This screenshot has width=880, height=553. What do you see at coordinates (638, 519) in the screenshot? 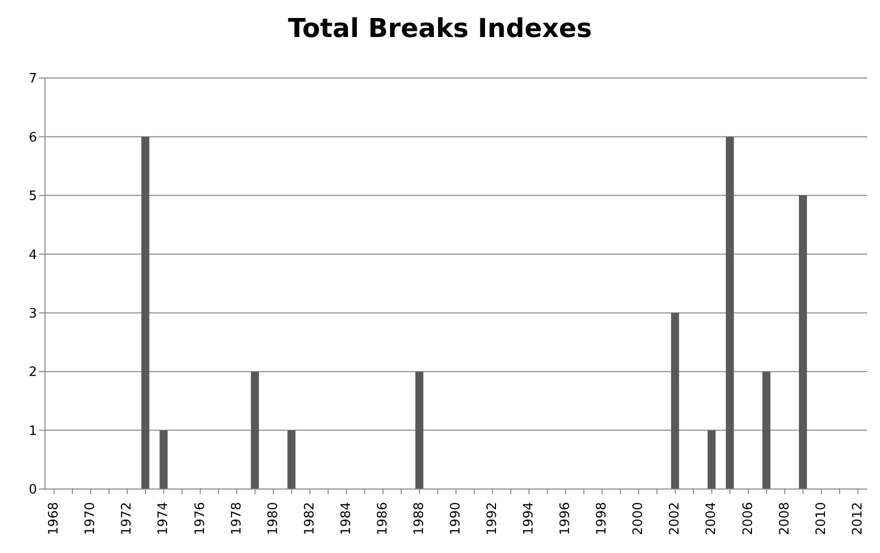
I see `x-tick-label: 2000` at bounding box center [638, 519].